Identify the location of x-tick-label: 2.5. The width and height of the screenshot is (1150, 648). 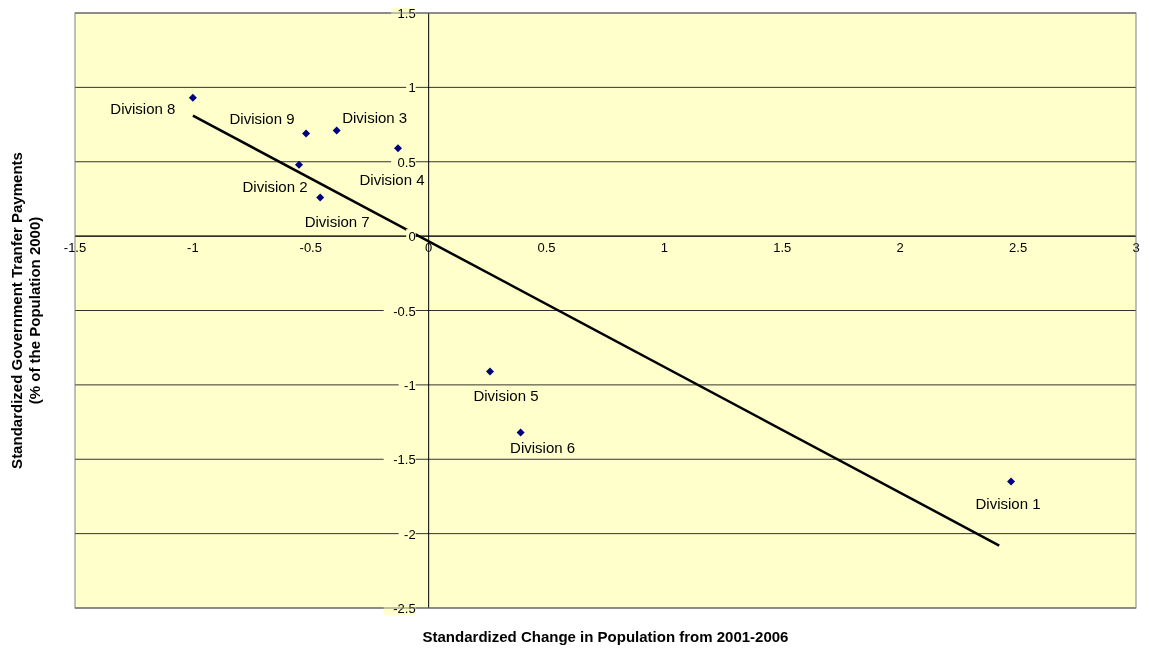
(1018, 248).